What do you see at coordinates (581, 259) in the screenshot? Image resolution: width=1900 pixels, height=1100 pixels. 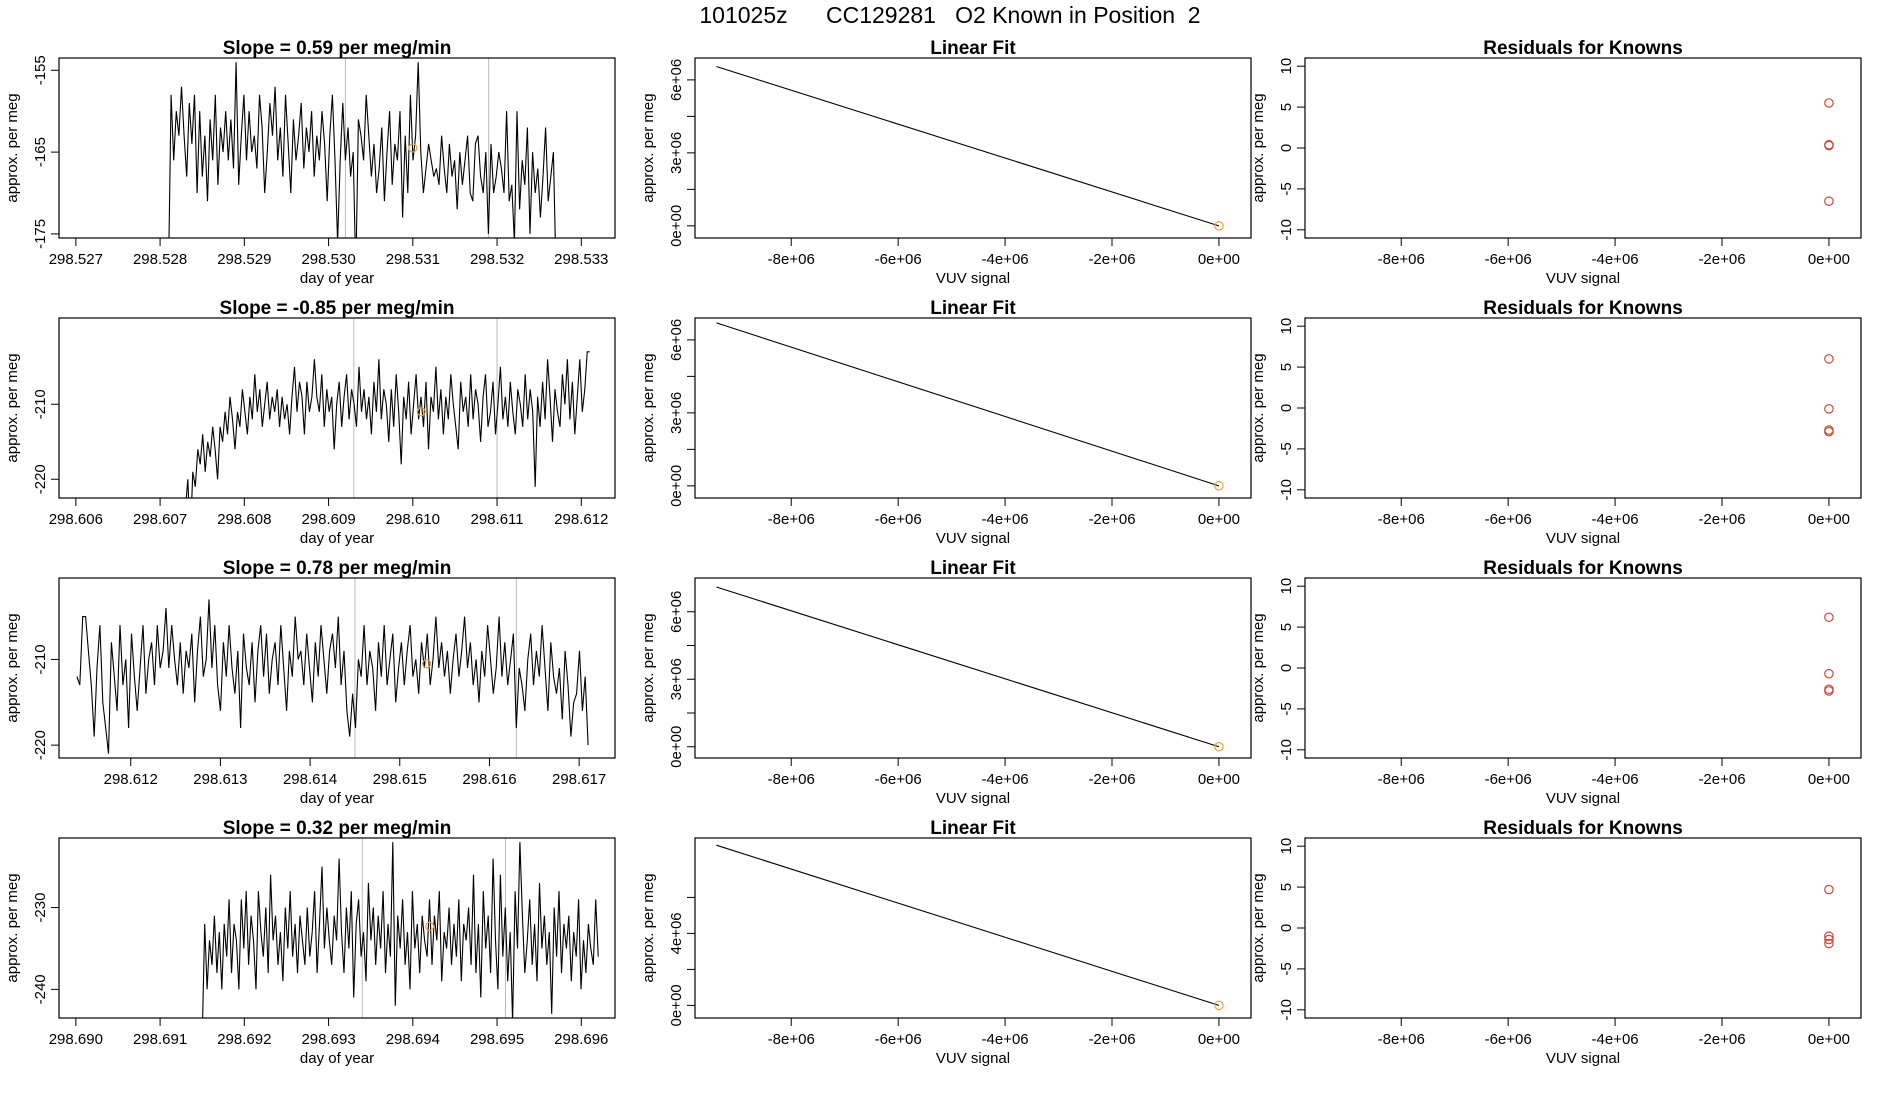 I see `x-tick-label: 298.533` at bounding box center [581, 259].